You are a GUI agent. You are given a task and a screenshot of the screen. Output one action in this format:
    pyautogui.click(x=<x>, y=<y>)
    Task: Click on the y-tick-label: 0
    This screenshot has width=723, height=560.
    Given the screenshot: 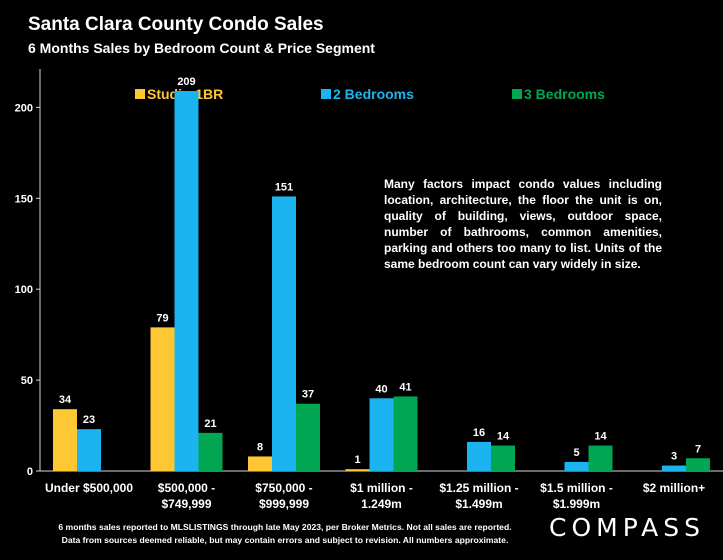 What is the action you would take?
    pyautogui.click(x=30, y=472)
    